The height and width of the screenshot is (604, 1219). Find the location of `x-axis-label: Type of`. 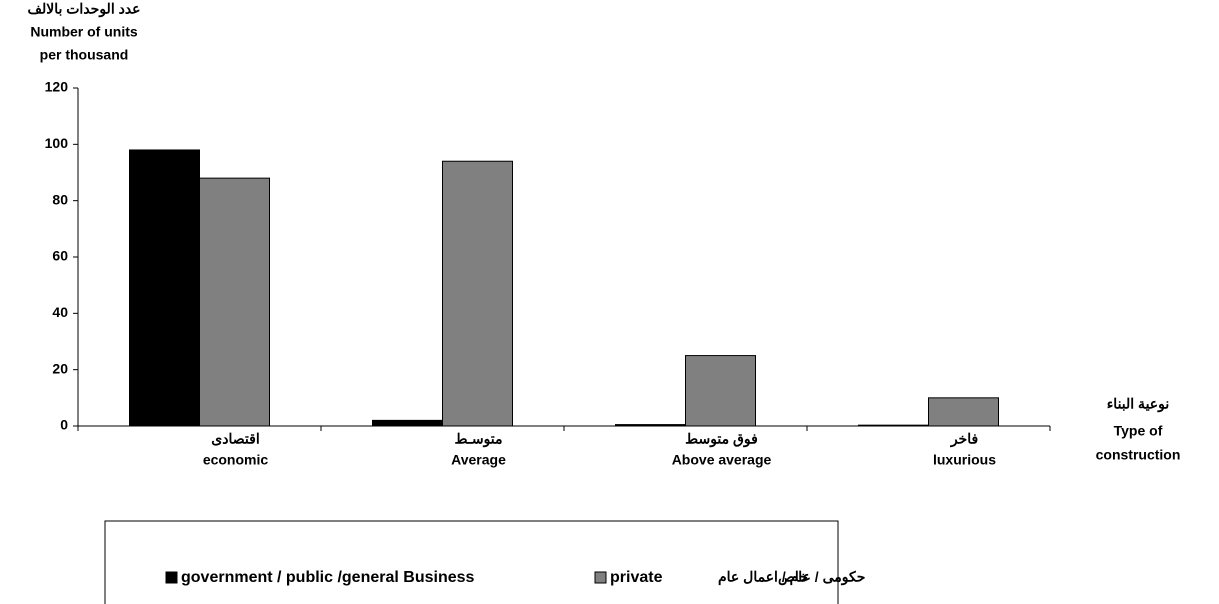

x-axis-label: Type of is located at coordinates (1138, 431).